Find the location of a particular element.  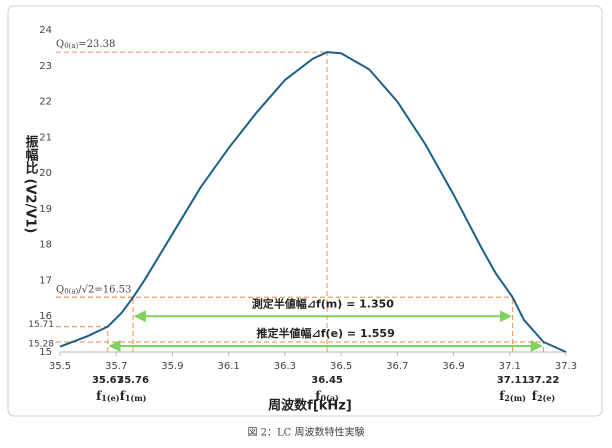

y-tick-label: 18 is located at coordinates (45, 245).